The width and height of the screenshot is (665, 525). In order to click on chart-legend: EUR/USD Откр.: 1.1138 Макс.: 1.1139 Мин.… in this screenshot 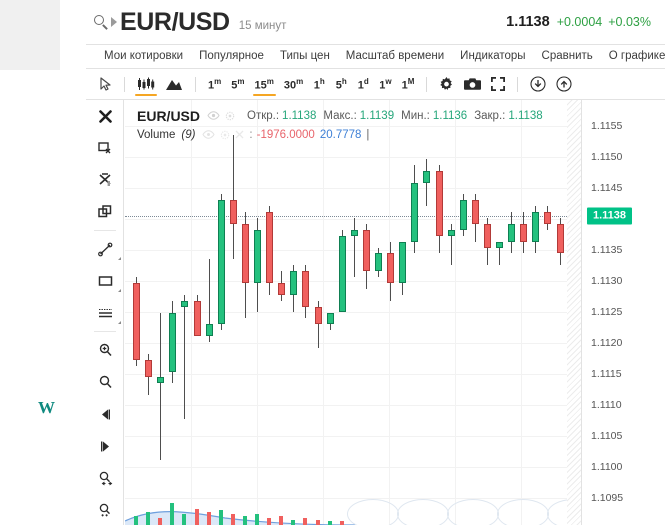, I will do `click(340, 125)`.